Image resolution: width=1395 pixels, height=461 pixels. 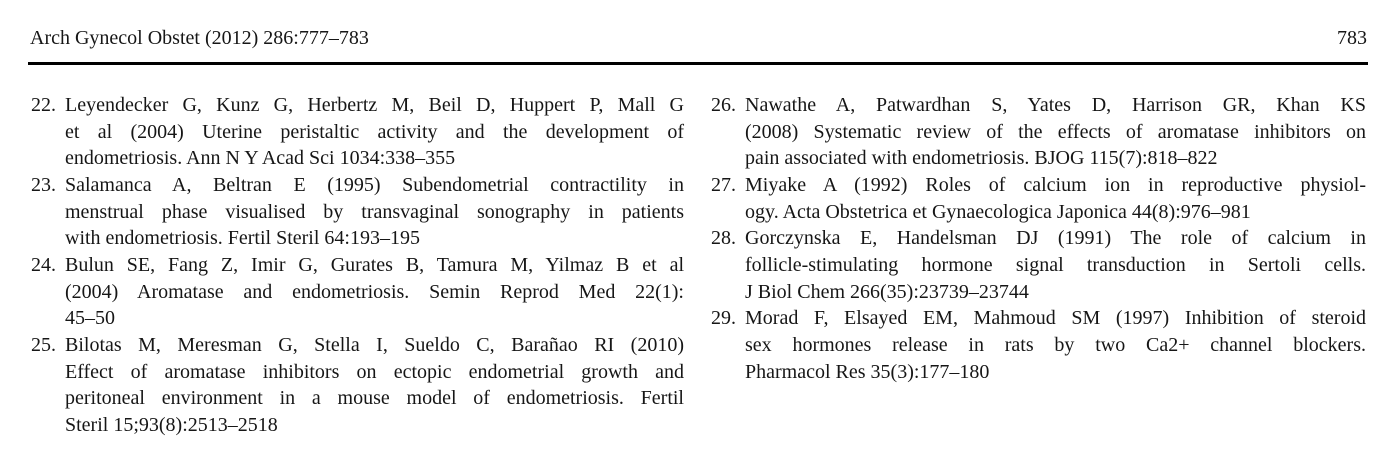 What do you see at coordinates (43, 185) in the screenshot?
I see `reference-number: 23.` at bounding box center [43, 185].